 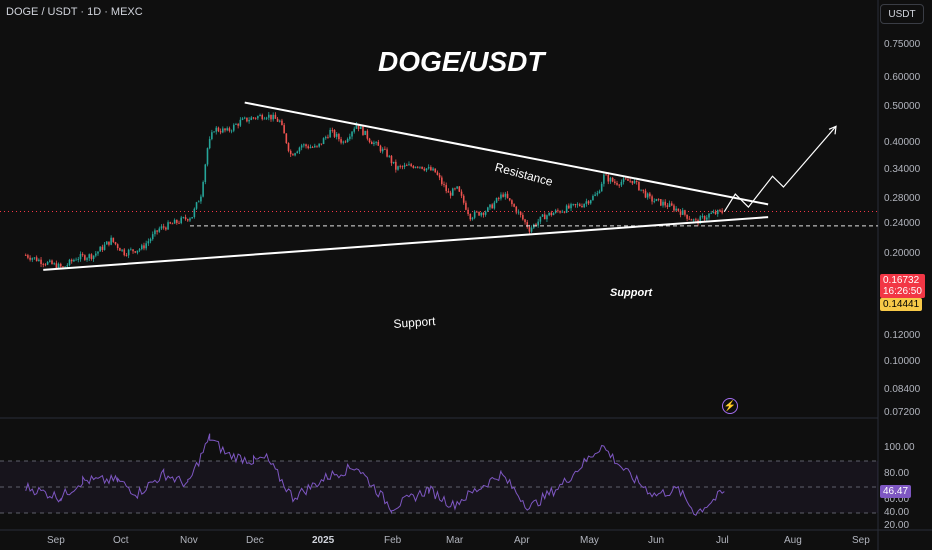 I want to click on rsi-line, so click(x=375, y=475).